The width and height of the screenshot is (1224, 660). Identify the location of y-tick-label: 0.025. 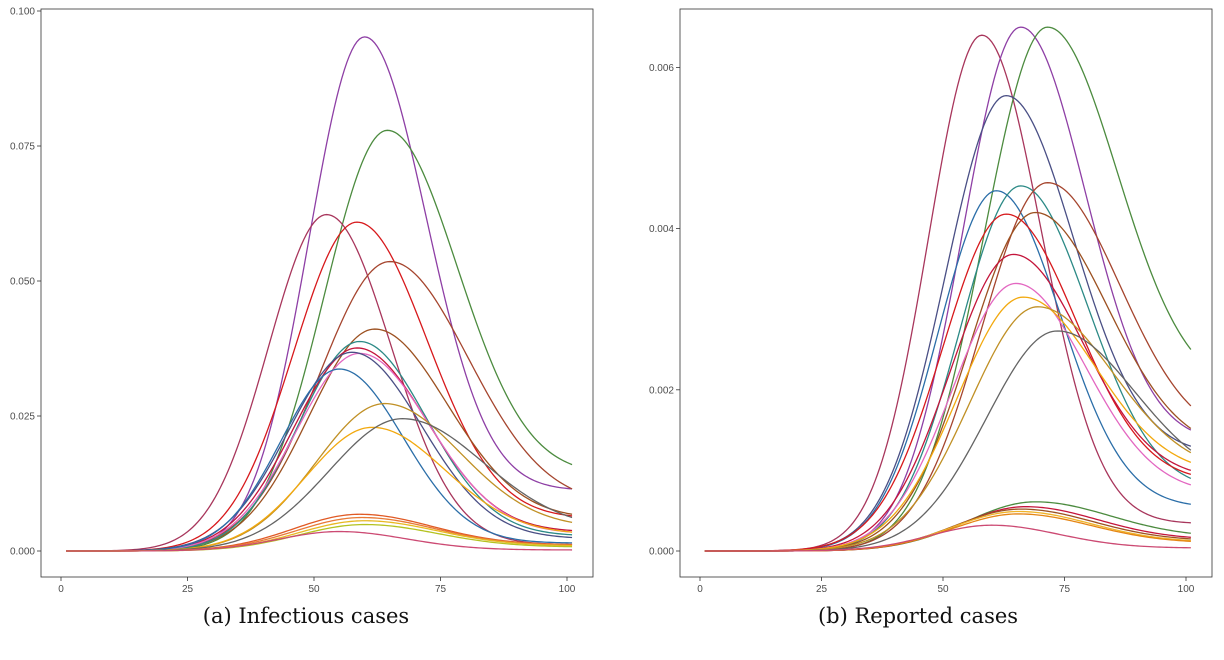
(22, 417).